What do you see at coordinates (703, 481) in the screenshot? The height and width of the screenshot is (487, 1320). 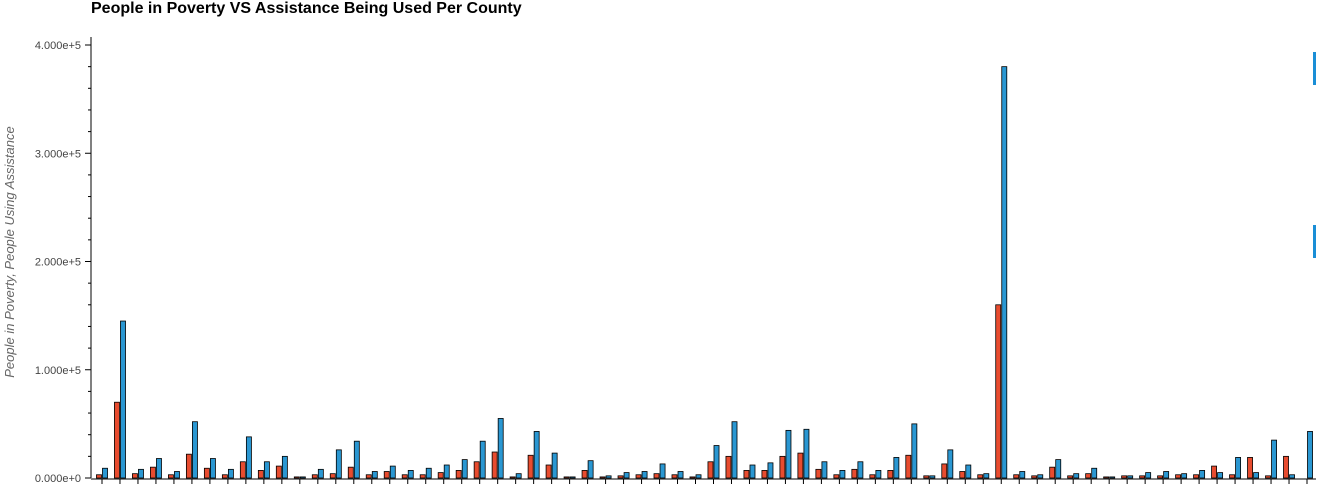 I see `x-axis` at bounding box center [703, 481].